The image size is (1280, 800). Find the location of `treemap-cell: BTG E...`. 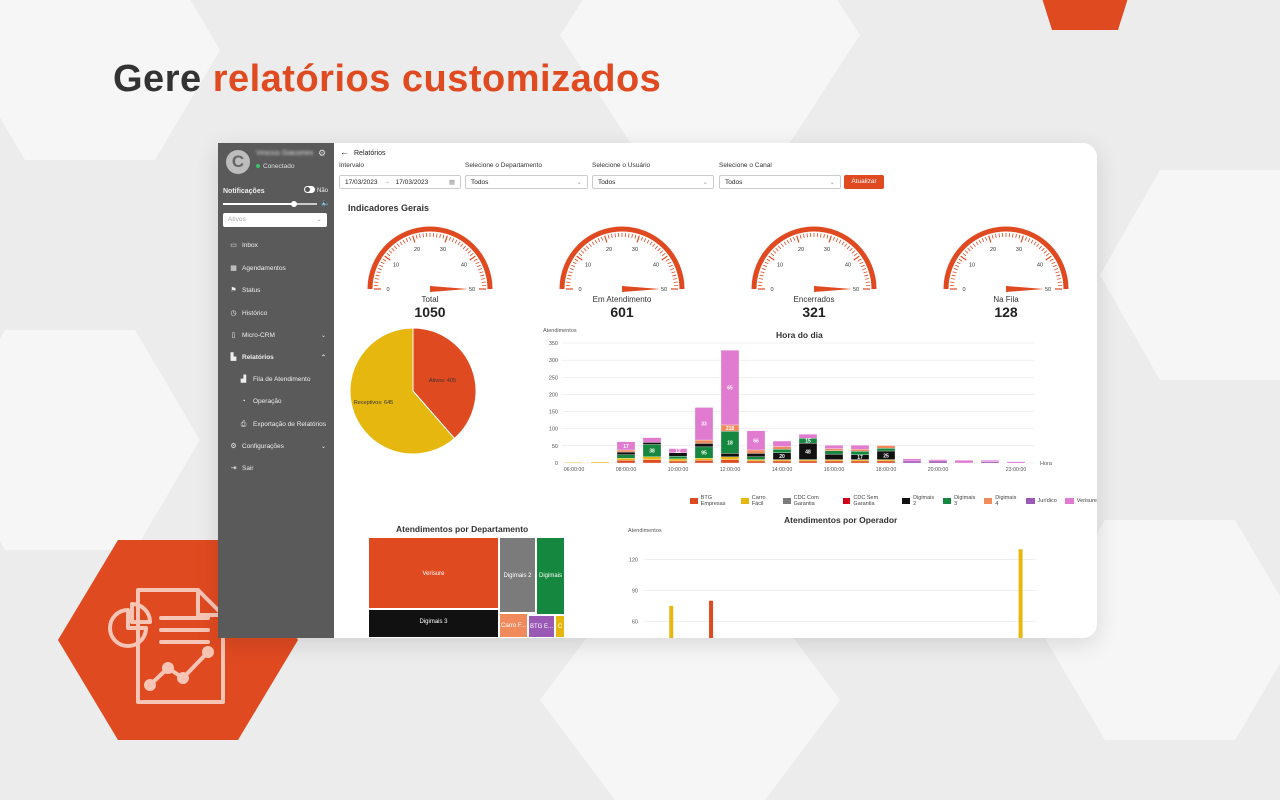

treemap-cell: BTG E... is located at coordinates (541, 626).